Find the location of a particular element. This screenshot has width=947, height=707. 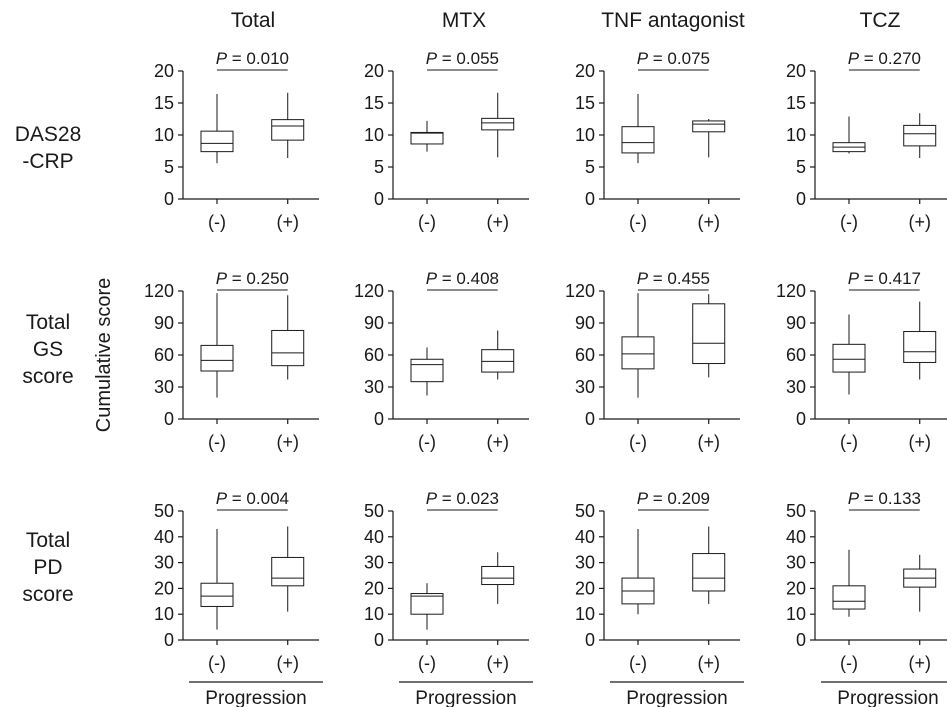

p-value-text: = 0.209 is located at coordinates (679, 498).